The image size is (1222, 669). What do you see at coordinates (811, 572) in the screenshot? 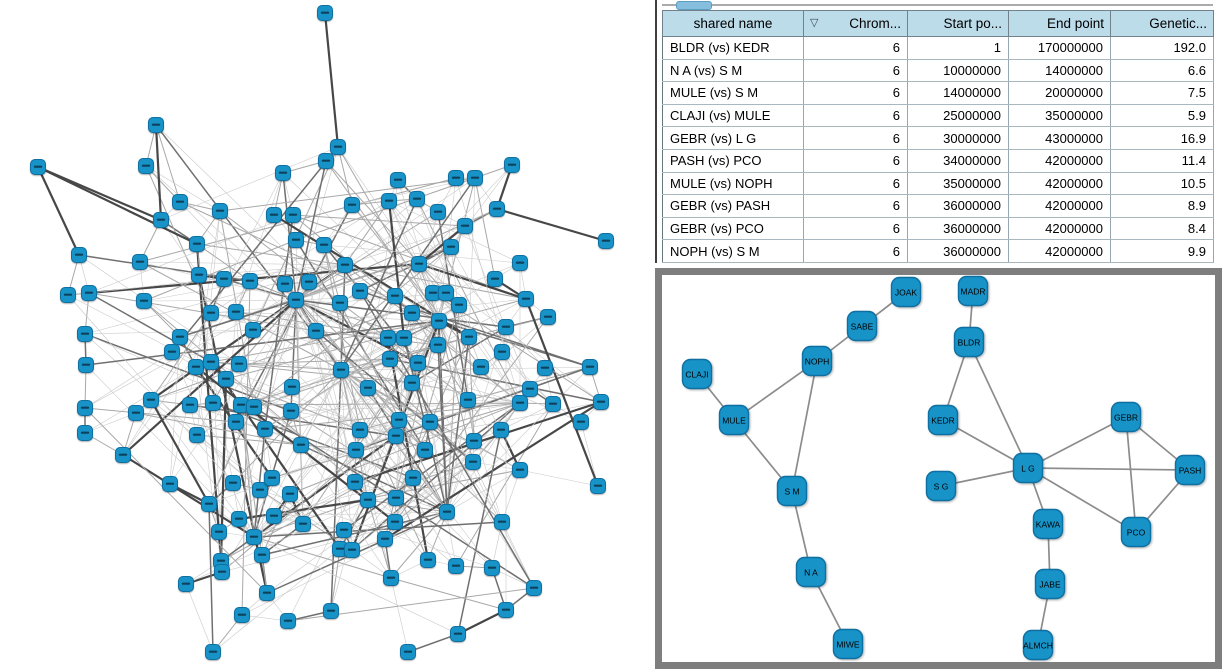
I see `network-node-na: N A` at bounding box center [811, 572].